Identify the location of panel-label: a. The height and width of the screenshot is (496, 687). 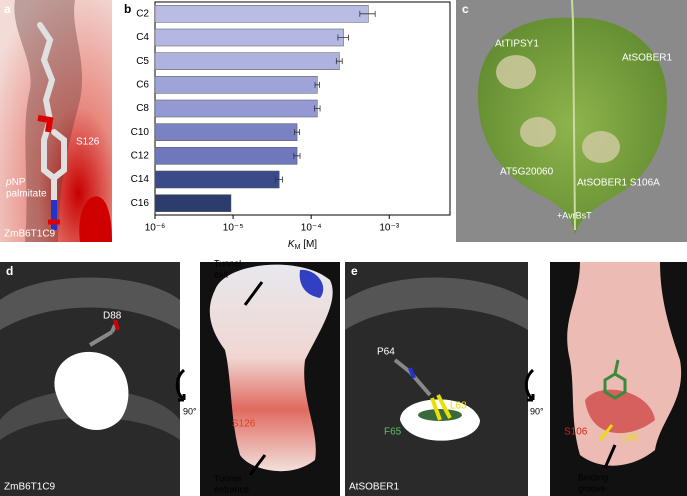
(7, 9).